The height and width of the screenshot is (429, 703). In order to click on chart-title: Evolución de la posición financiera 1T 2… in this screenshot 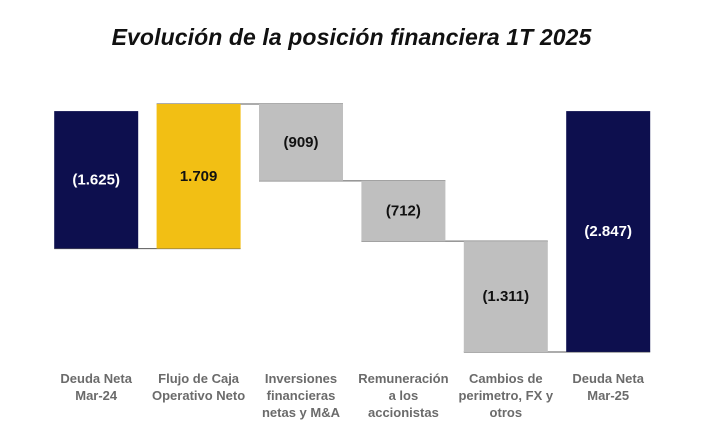, I will do `click(351, 37)`.